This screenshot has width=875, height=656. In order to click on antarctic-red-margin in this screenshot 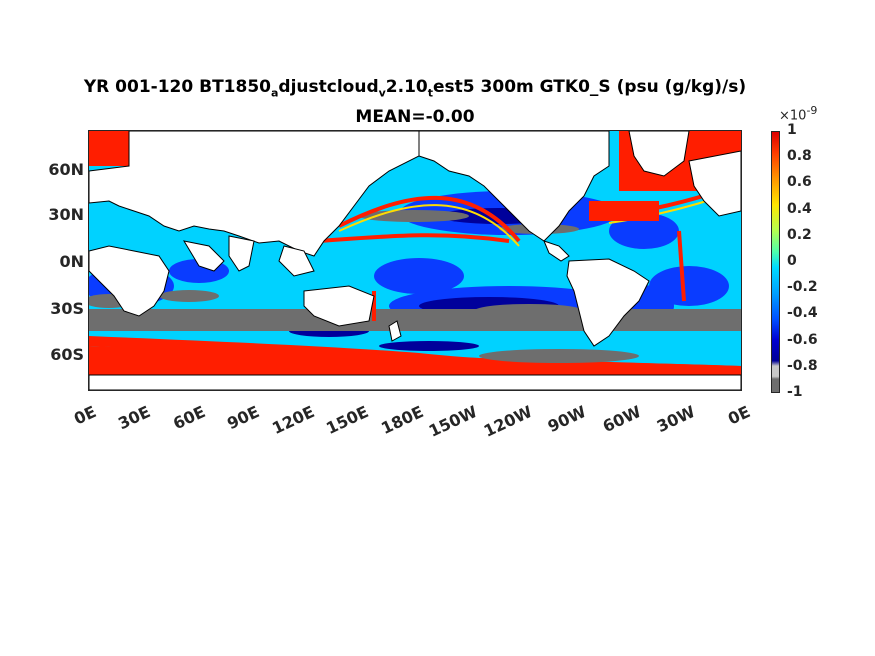, I will do `click(415, 371)`.